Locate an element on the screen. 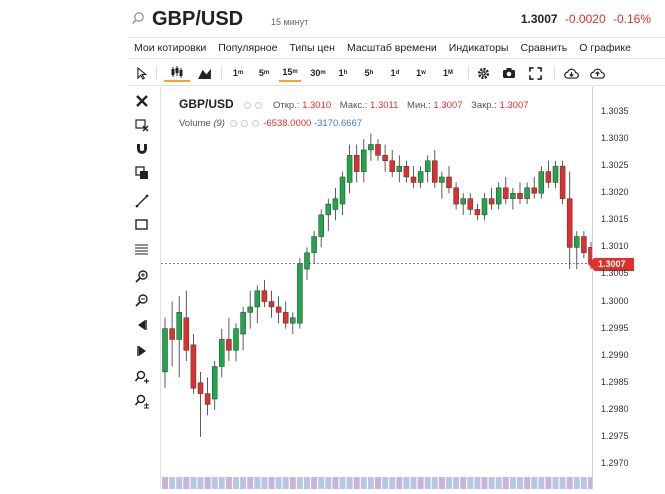 The image size is (665, 494). fullscreen-icon is located at coordinates (535, 73).